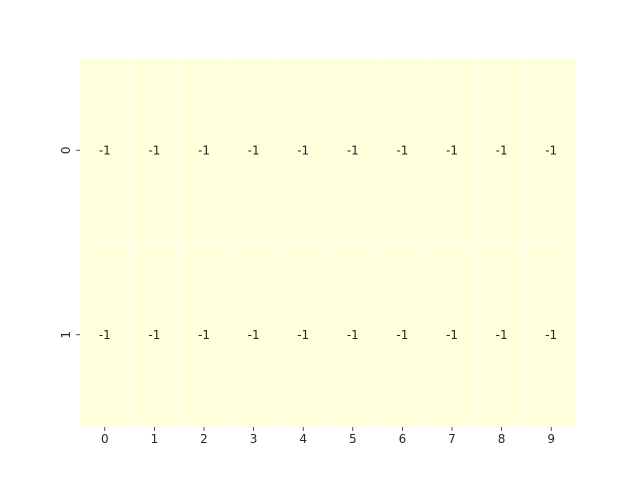  What do you see at coordinates (303, 335) in the screenshot?
I see `cell-value-label-r1-c4: -1` at bounding box center [303, 335].